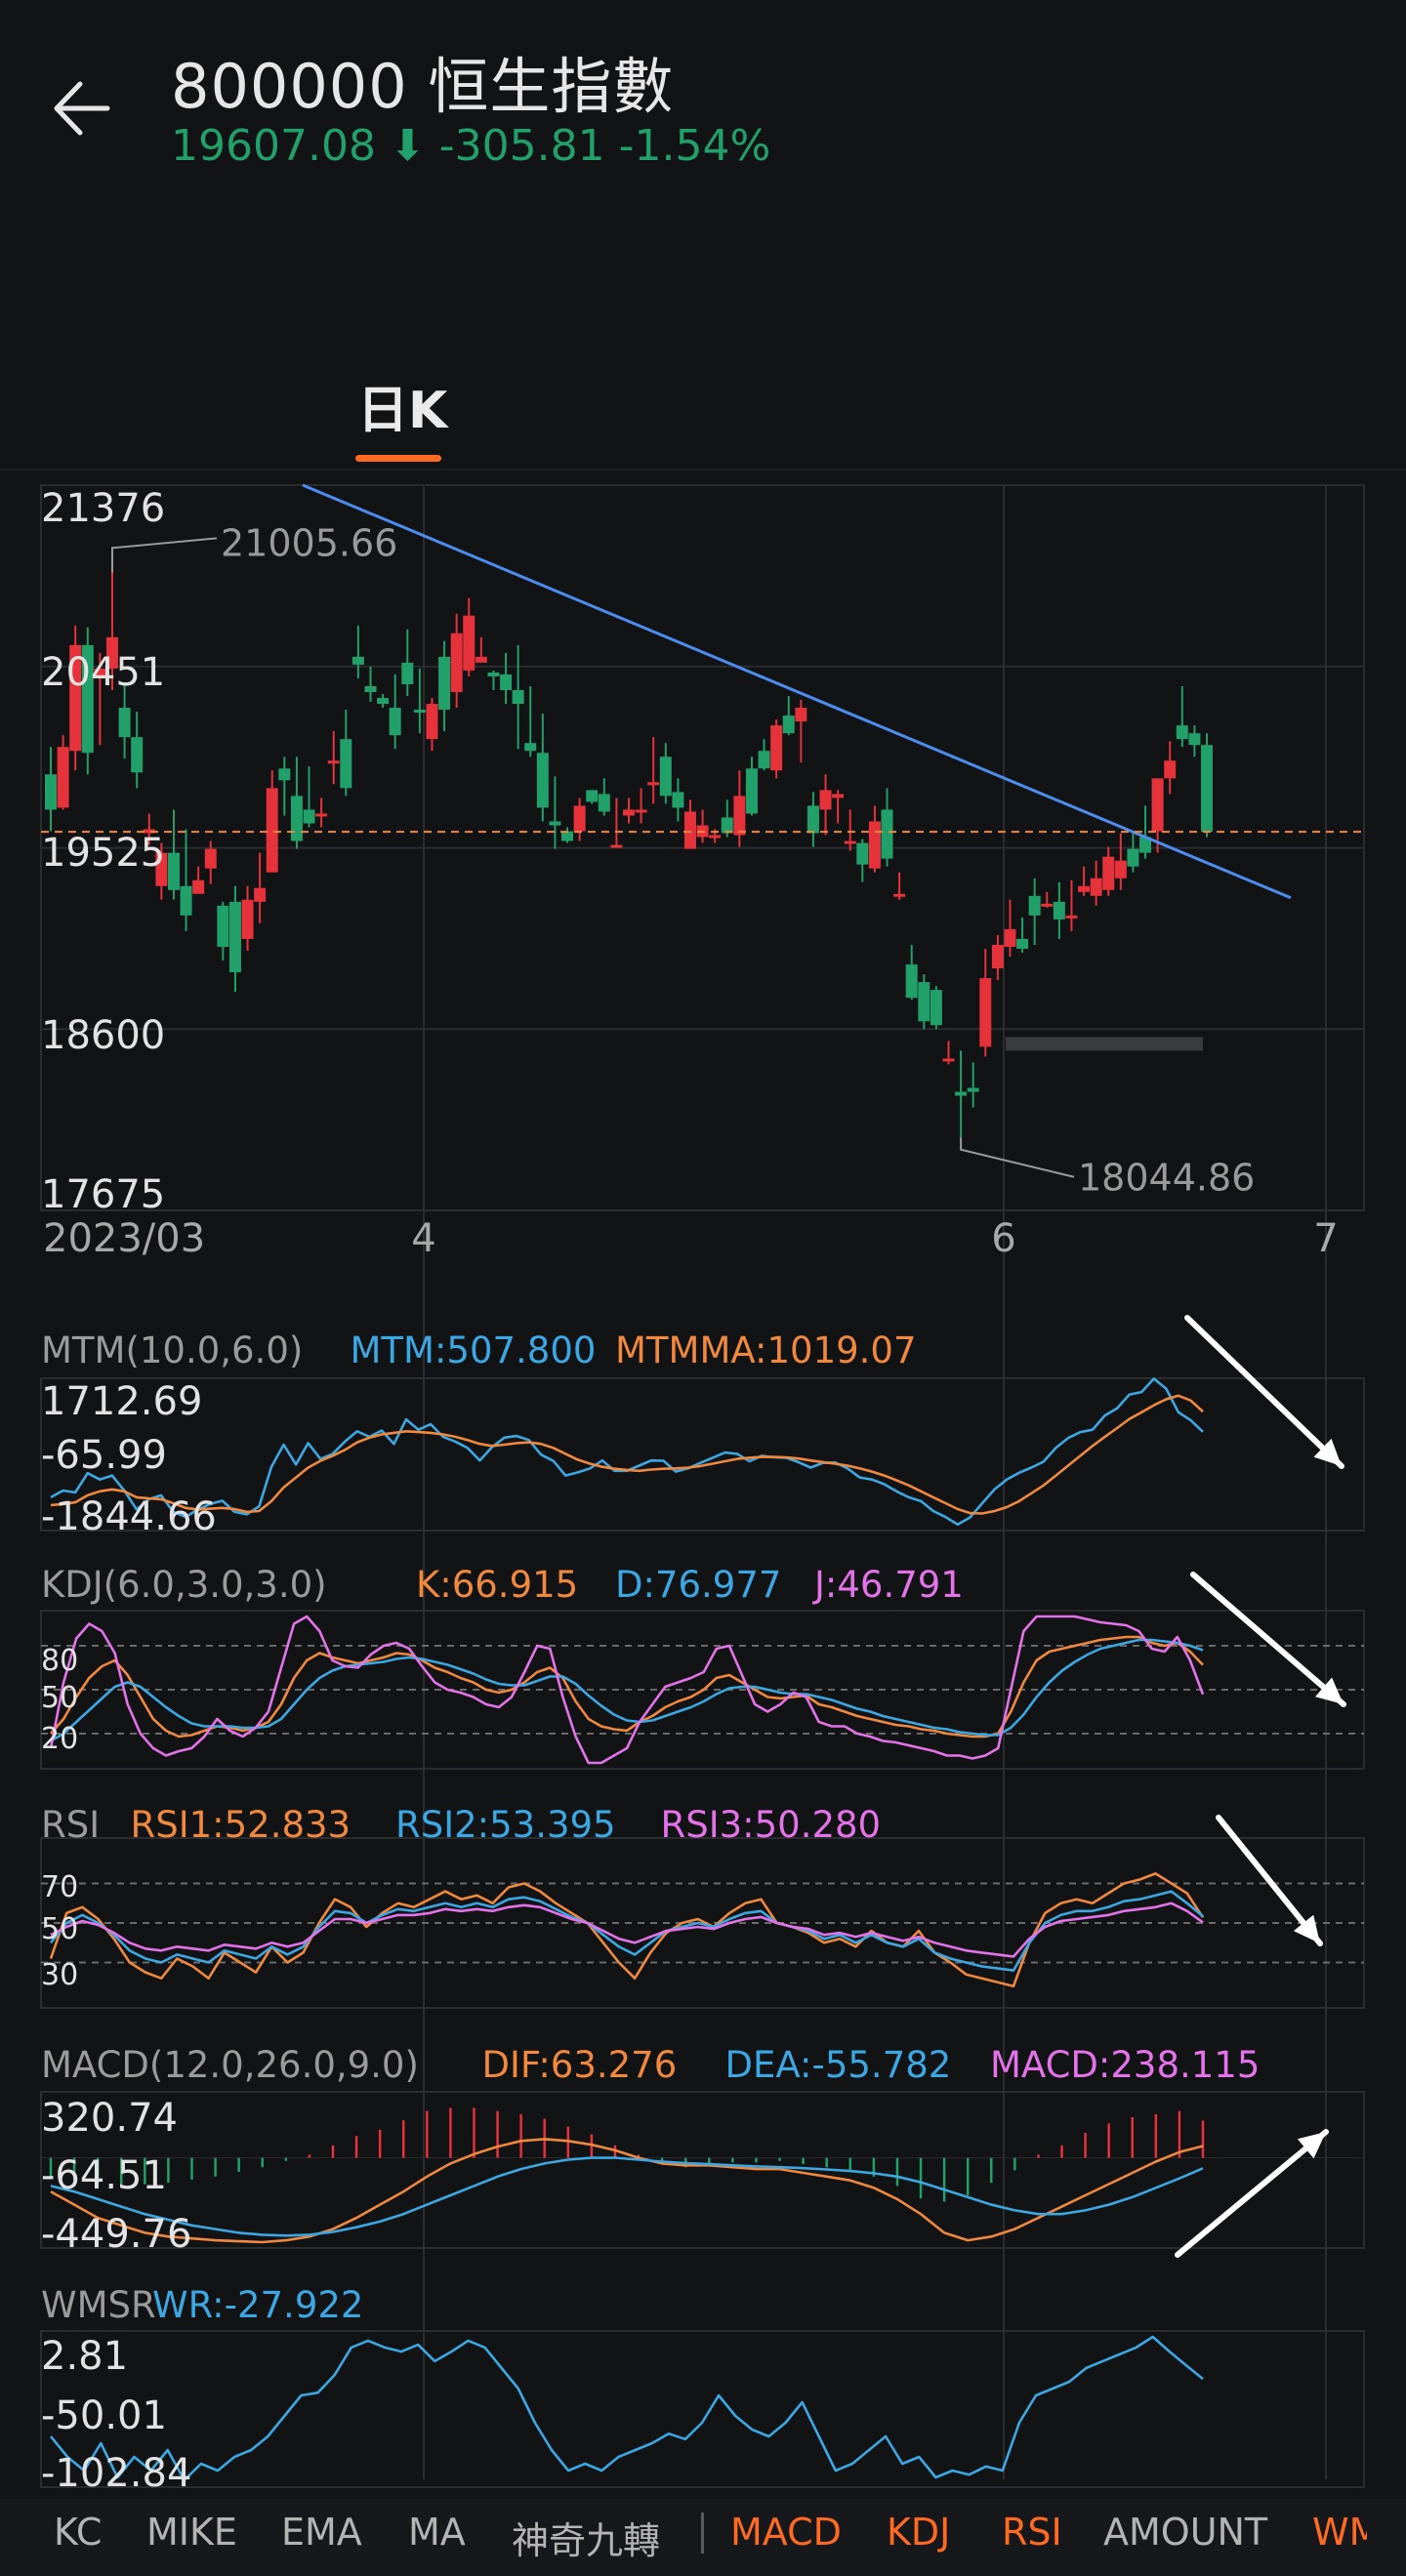 This screenshot has height=2576, width=1406. Describe the element at coordinates (888, 1585) in the screenshot. I see `indicator-value-label: J:46.791` at that location.